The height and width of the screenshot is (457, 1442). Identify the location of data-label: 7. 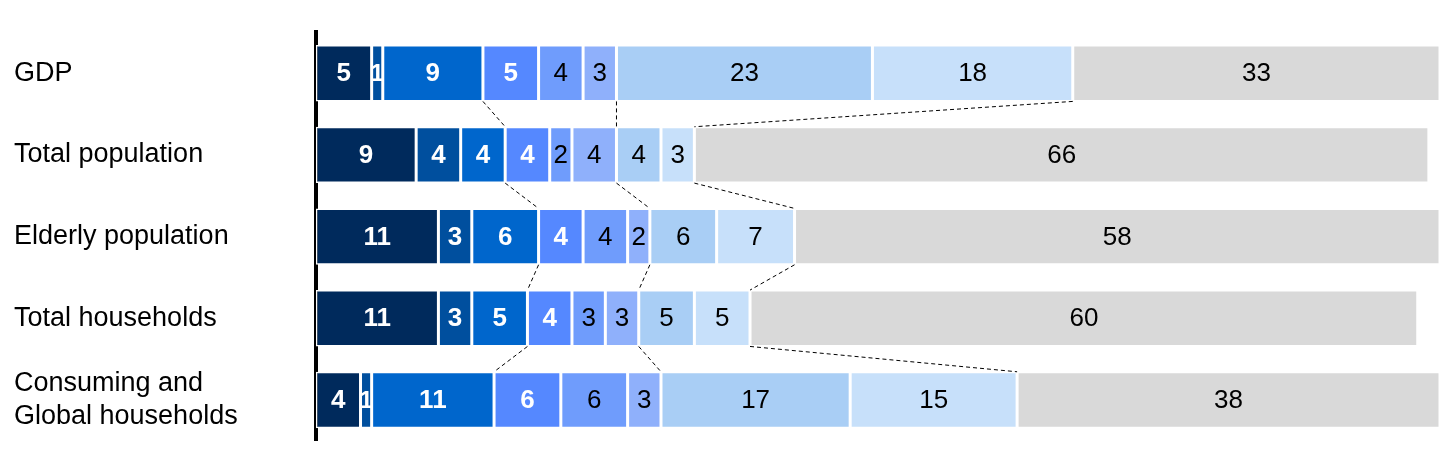
(755, 235).